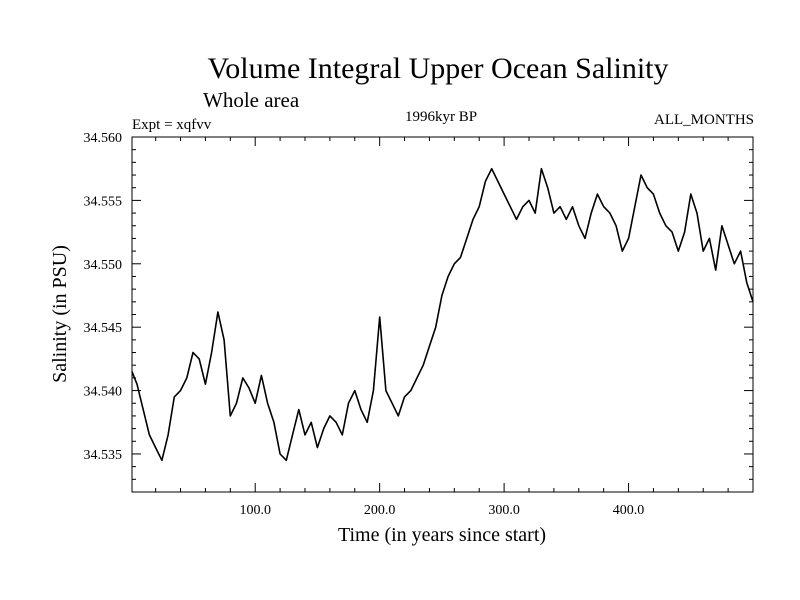 This screenshot has height=600, width=800. I want to click on x-tick-label: 400.0, so click(629, 510).